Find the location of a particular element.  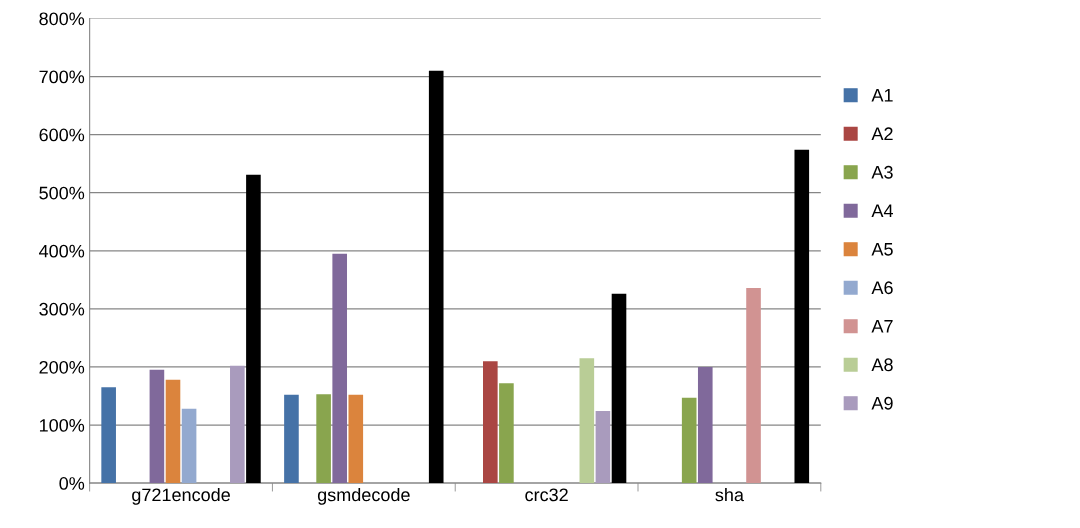

y-tick-label: 200% is located at coordinates (62, 367).